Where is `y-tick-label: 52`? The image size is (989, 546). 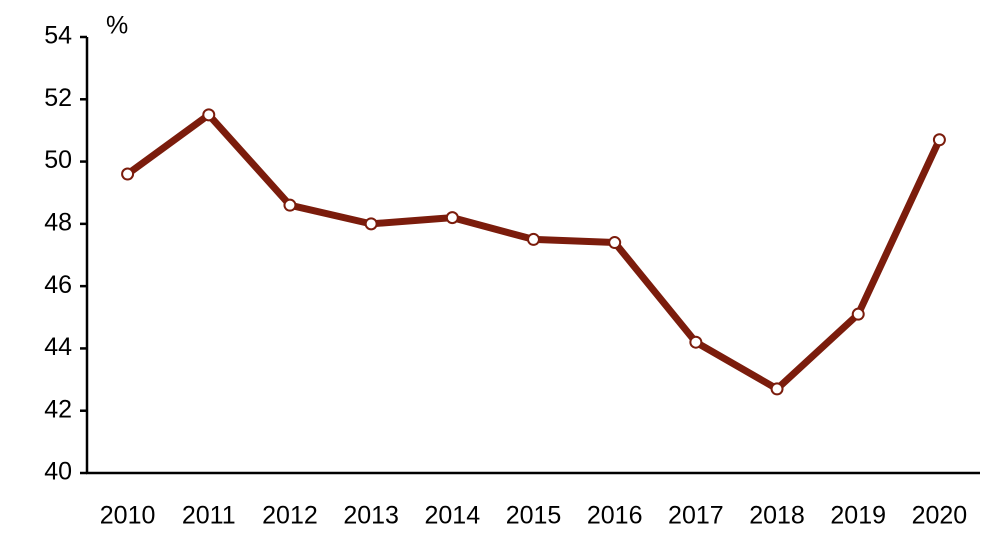
y-tick-label: 52 is located at coordinates (58, 98).